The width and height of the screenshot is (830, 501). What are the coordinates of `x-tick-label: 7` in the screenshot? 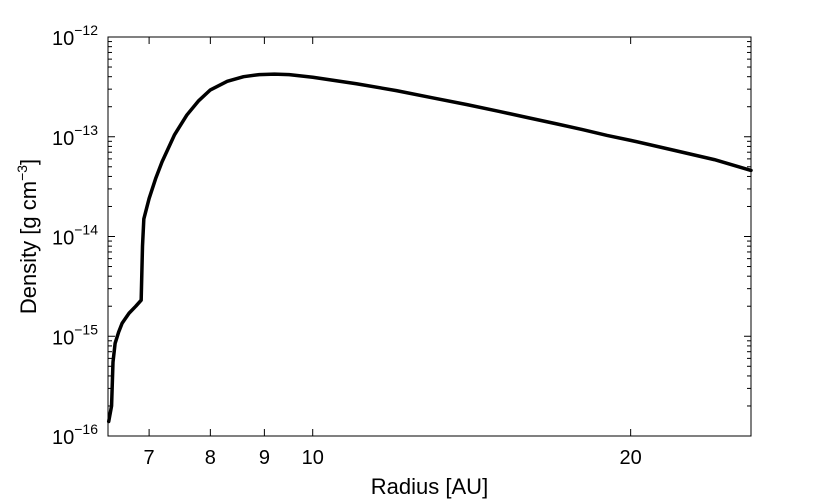 It's located at (149, 458).